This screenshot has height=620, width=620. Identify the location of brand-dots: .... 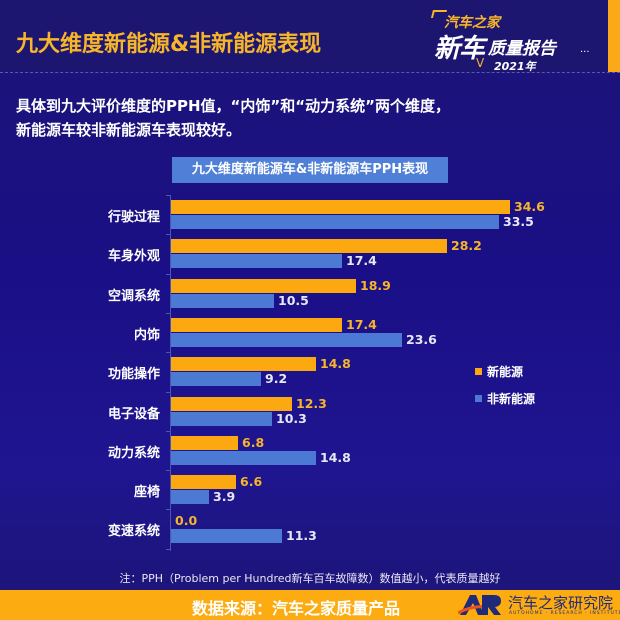
(585, 49).